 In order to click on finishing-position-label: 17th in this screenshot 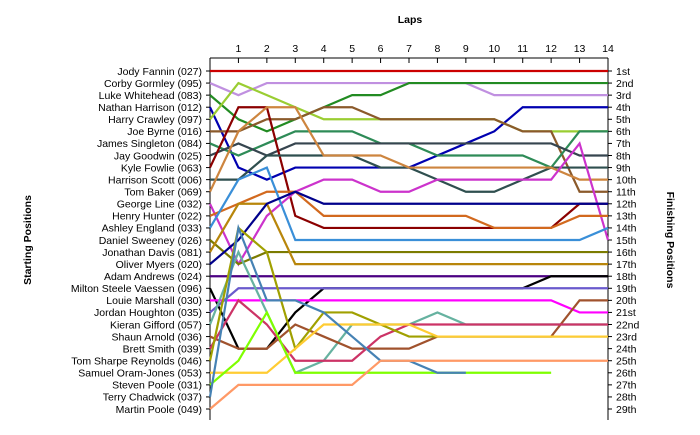, I will do `click(626, 265)`.